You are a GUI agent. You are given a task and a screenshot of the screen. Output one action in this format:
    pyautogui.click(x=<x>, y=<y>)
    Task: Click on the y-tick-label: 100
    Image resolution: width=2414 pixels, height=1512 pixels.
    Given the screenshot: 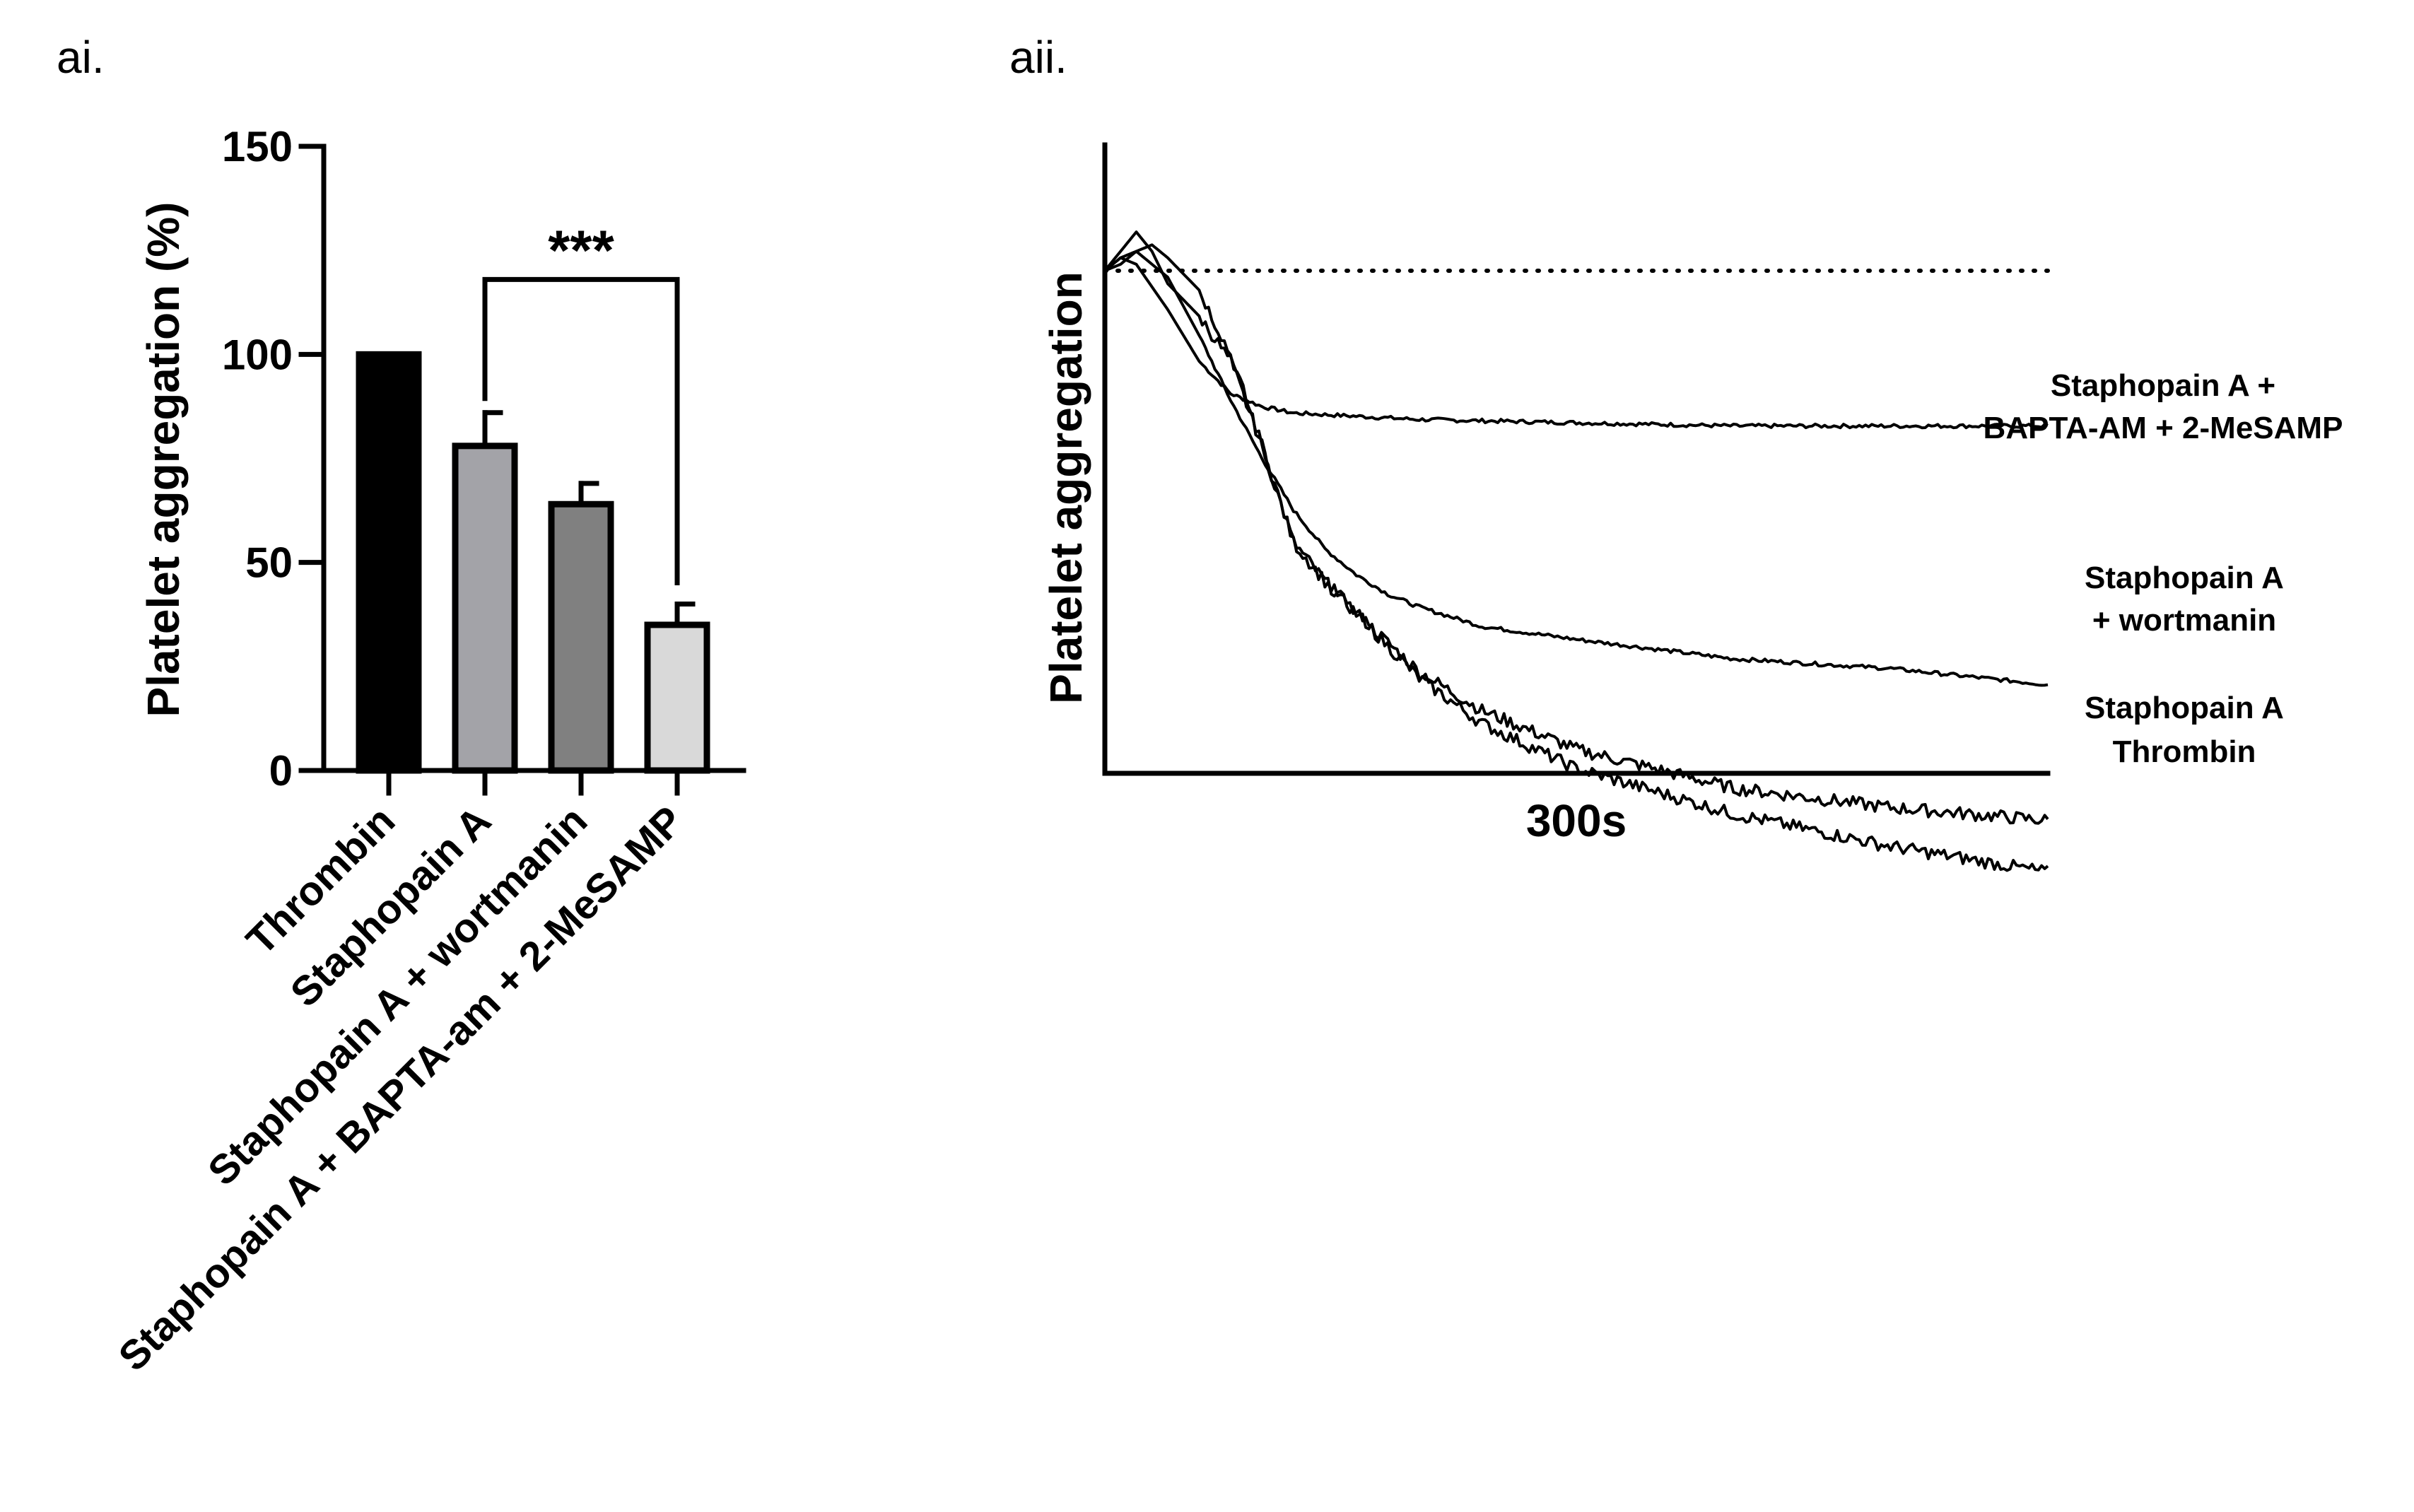 What is the action you would take?
    pyautogui.click(x=257, y=354)
    